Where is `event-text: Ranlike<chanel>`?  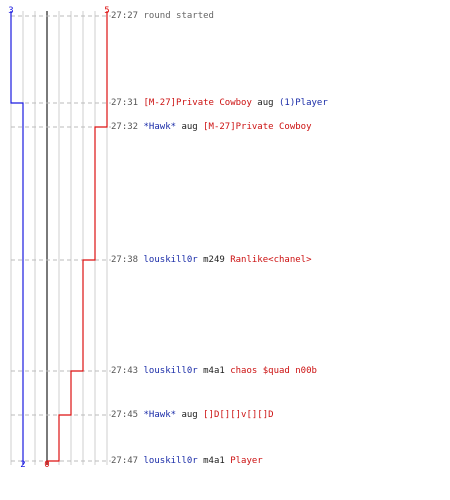 event-text: Ranlike<chanel> is located at coordinates (271, 260).